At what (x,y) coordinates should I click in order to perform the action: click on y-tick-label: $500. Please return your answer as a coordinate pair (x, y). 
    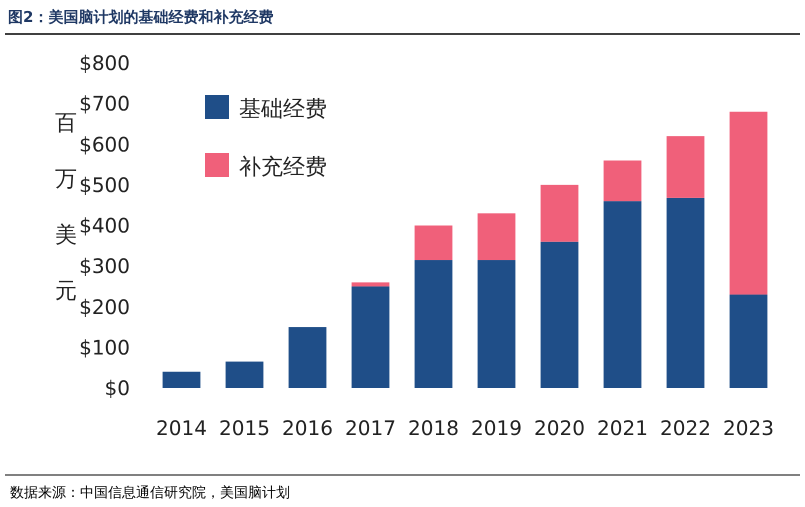
    Looking at the image, I should click on (104, 184).